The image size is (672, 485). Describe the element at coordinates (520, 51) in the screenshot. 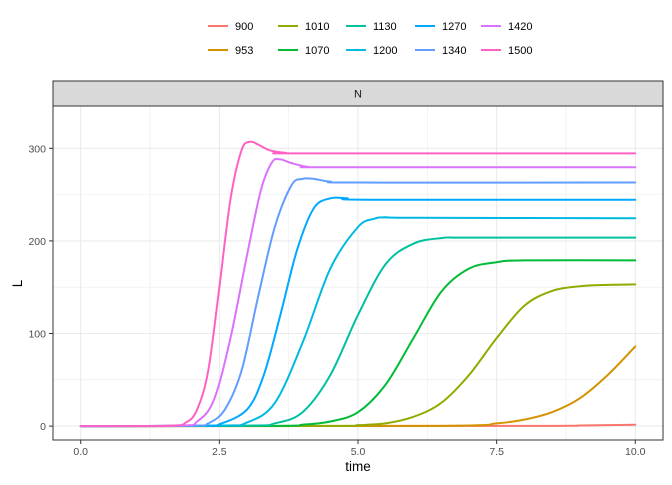

I see `legend-label-1500: 1500` at that location.